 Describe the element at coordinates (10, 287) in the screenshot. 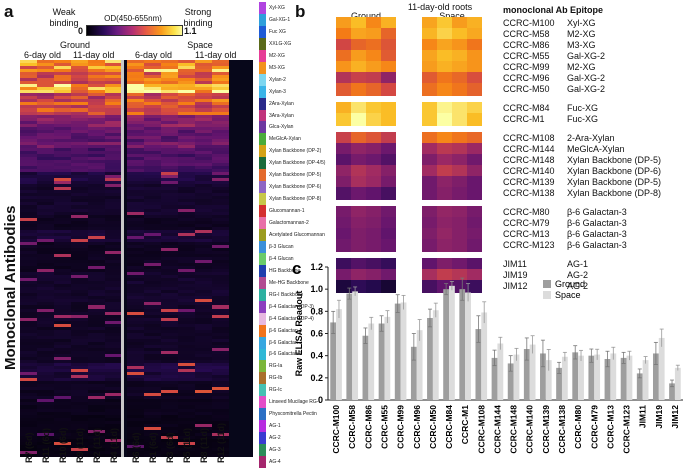

I see `y-axis-title: Monoclonal Antibodies` at that location.